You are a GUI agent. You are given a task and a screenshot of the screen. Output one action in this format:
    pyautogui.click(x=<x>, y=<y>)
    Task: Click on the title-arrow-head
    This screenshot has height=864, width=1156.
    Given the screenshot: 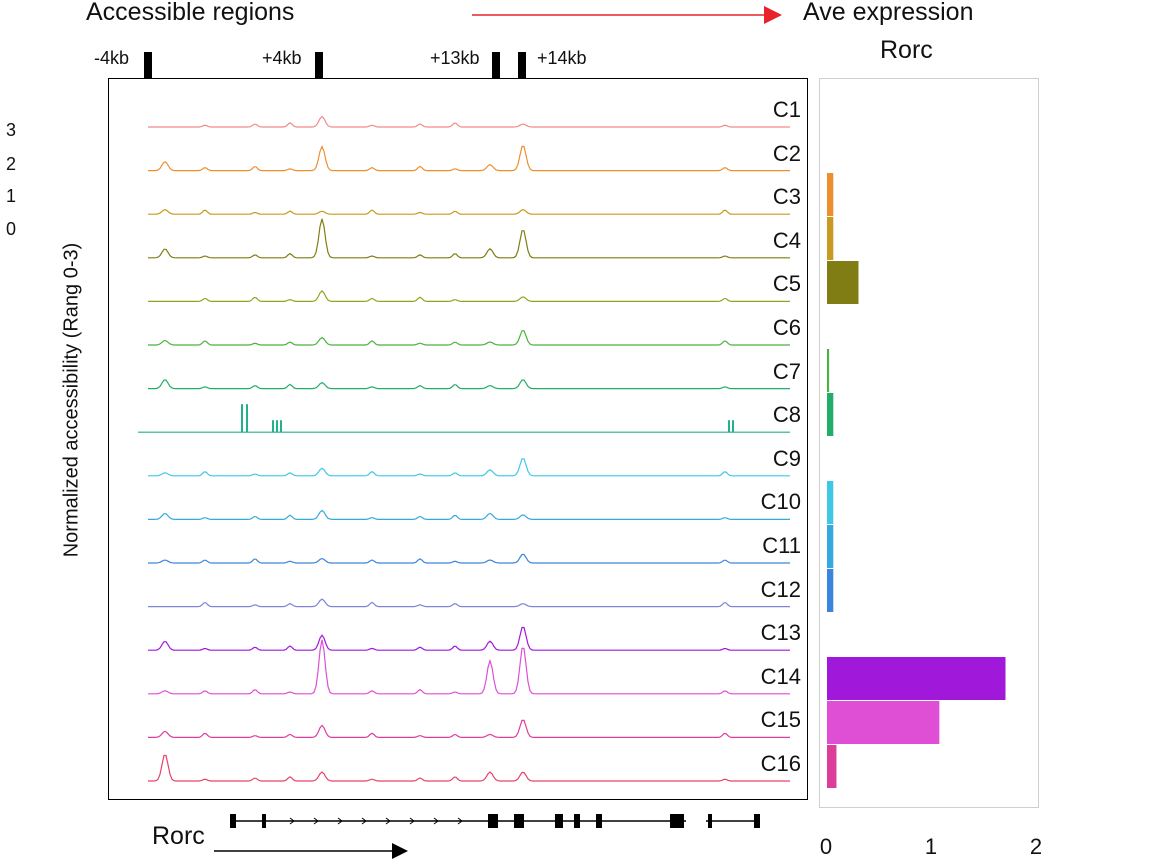 What is the action you would take?
    pyautogui.click(x=773, y=15)
    